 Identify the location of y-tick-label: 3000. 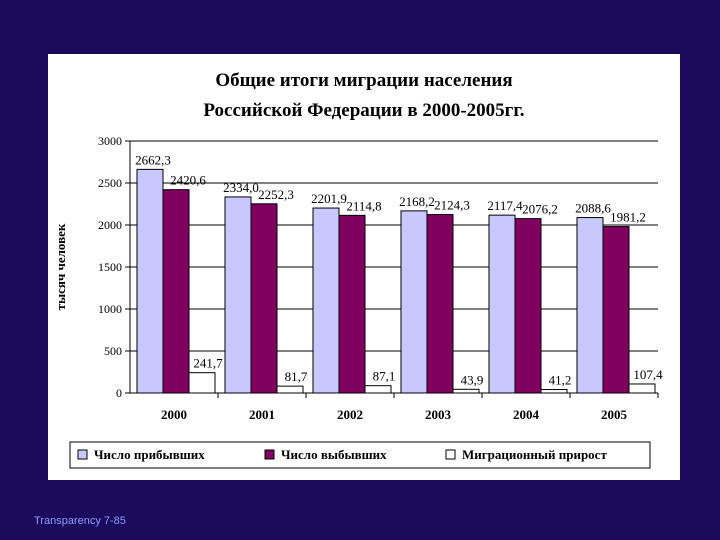
(110, 141).